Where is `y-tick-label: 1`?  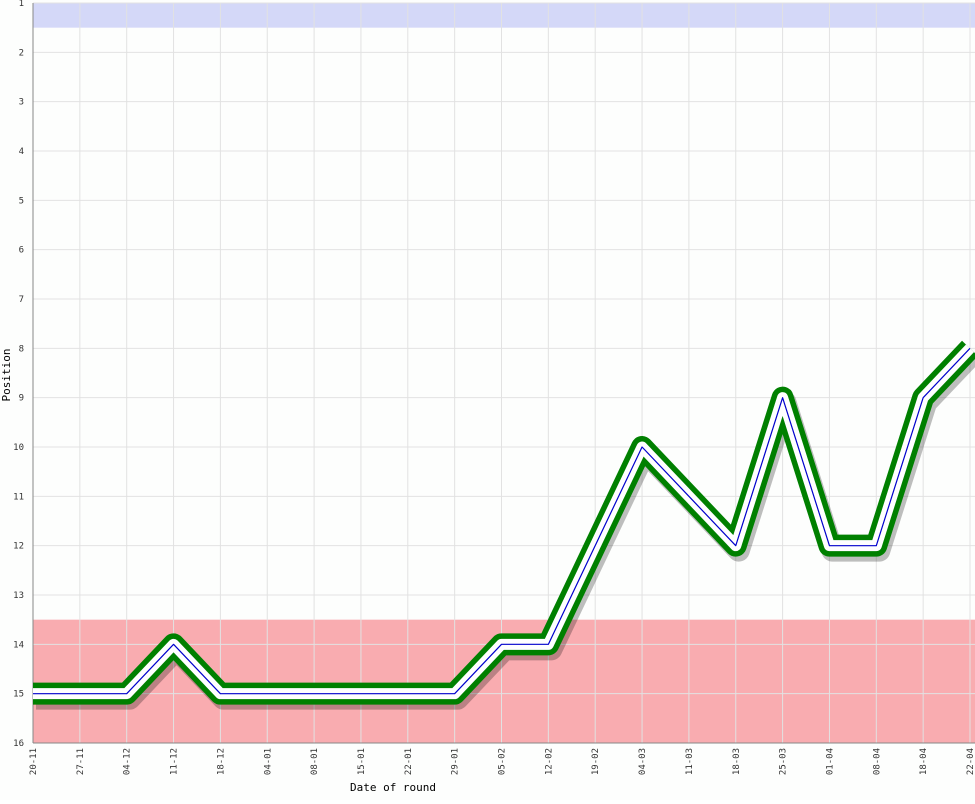 y-tick-label: 1 is located at coordinates (21, 4).